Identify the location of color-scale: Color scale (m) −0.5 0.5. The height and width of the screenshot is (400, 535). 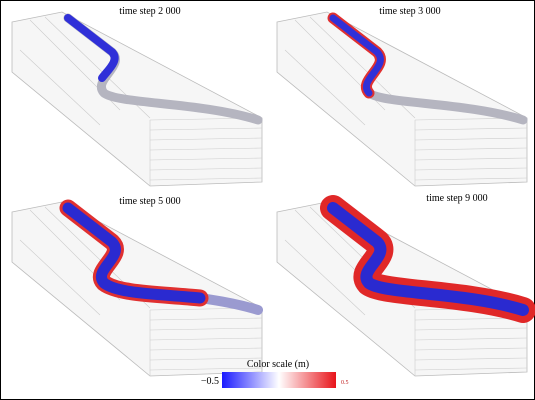
(275, 373).